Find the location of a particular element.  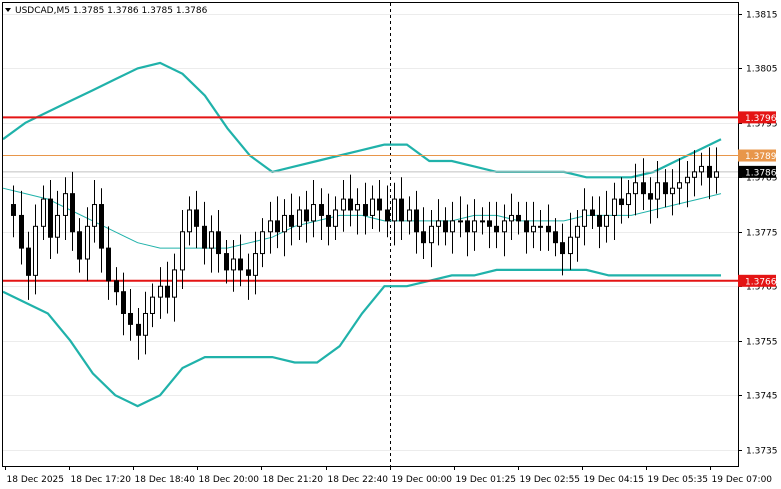

y-tick-label: 1.3815 is located at coordinates (762, 16).